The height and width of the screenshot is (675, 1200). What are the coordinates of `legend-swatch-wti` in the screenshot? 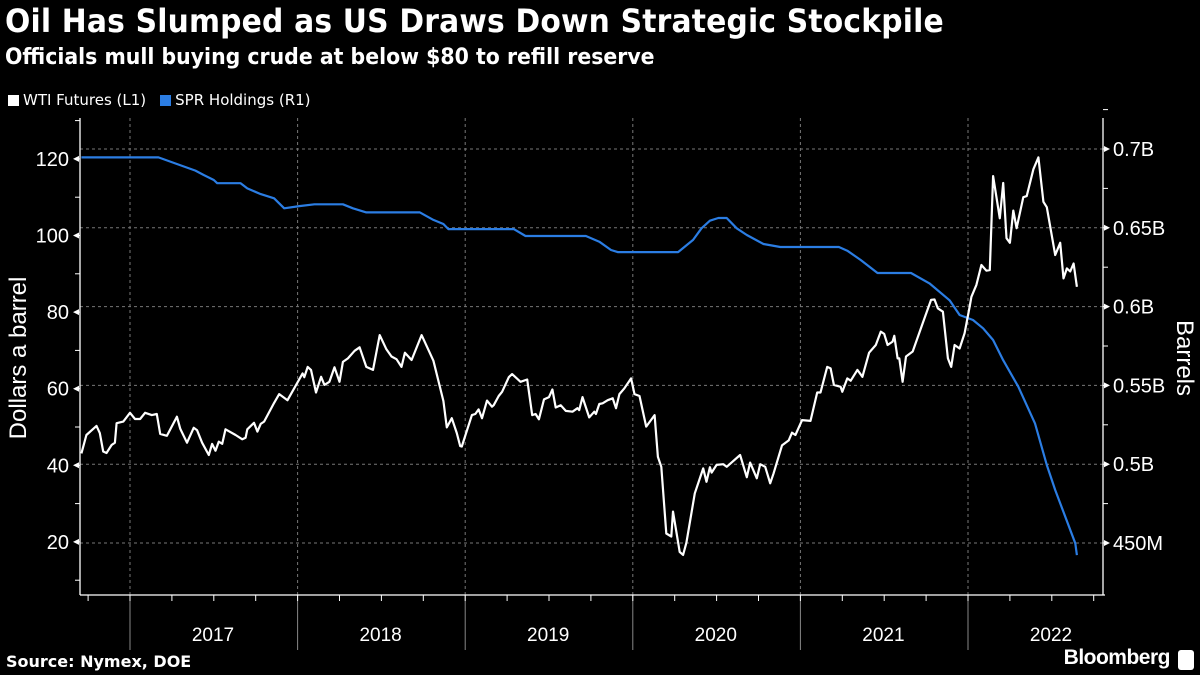 It's located at (13, 100).